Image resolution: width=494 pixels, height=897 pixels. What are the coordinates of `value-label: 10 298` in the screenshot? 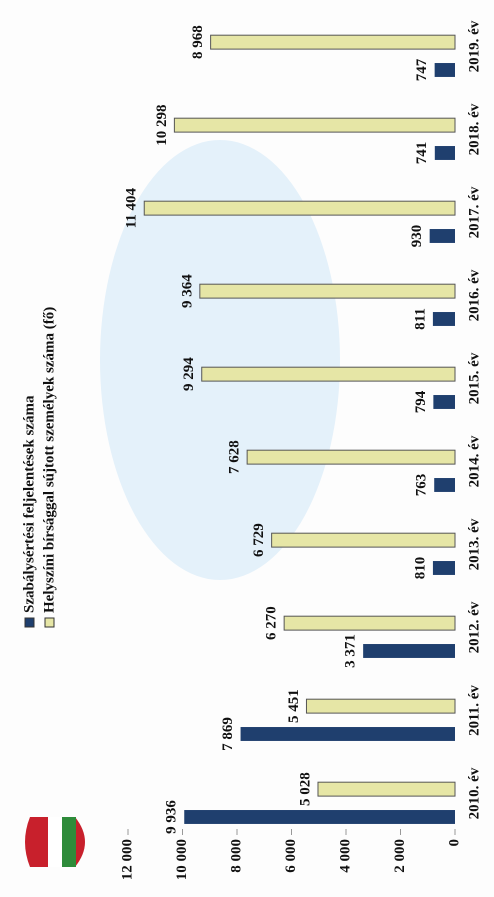 It's located at (162, 125).